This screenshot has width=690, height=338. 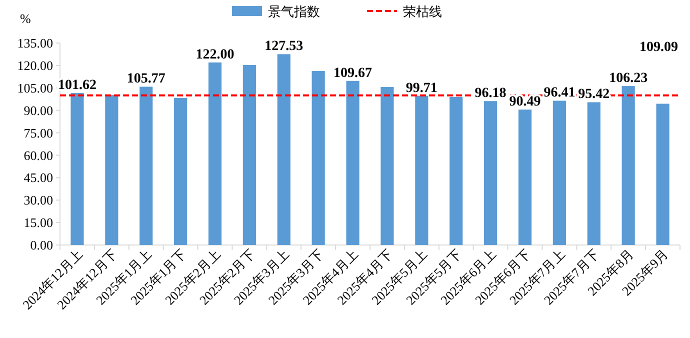 What do you see at coordinates (422, 88) in the screenshot?
I see `data-label: 99.71` at bounding box center [422, 88].